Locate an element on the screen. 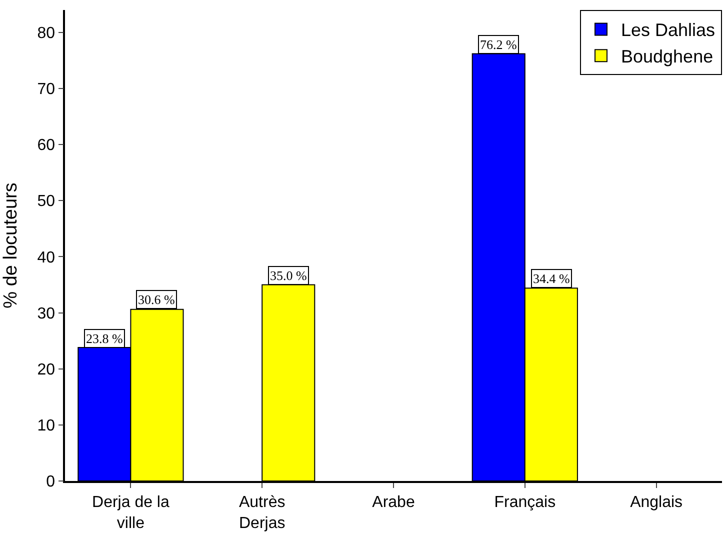 This screenshot has width=727, height=556. data-label: 23.8 % is located at coordinates (104, 338).